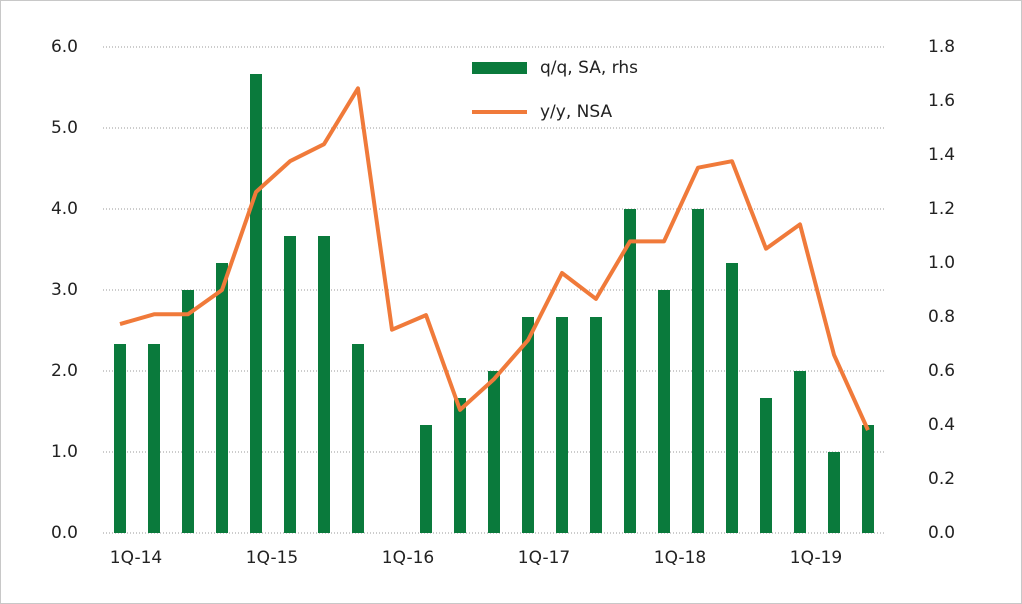 Image resolution: width=1022 pixels, height=604 pixels. What do you see at coordinates (544, 558) in the screenshot?
I see `x-tick-label: 1Q-17` at bounding box center [544, 558].